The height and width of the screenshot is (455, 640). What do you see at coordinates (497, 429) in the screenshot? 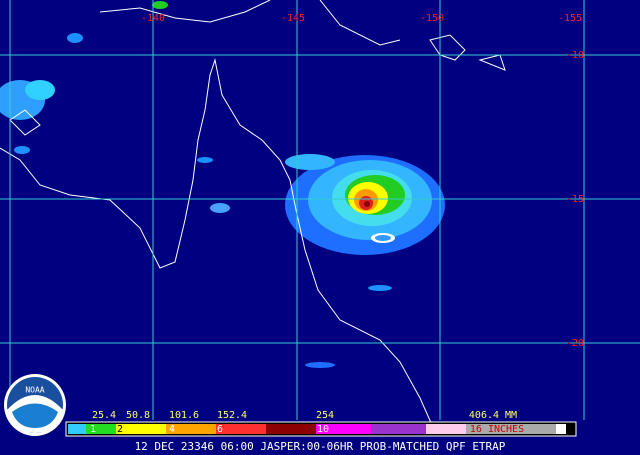
I see `inch-label: 16 INCHES` at bounding box center [497, 429].